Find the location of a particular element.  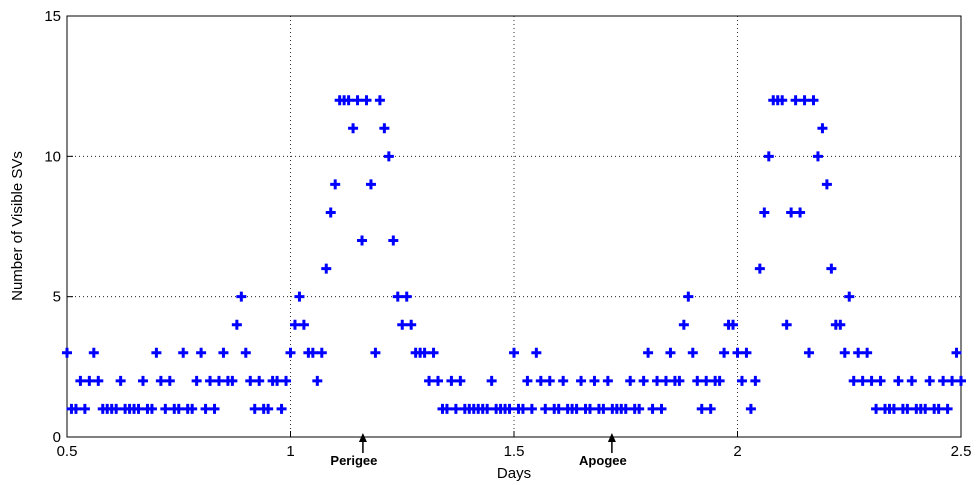

x-tick-label: 2 is located at coordinates (737, 451).